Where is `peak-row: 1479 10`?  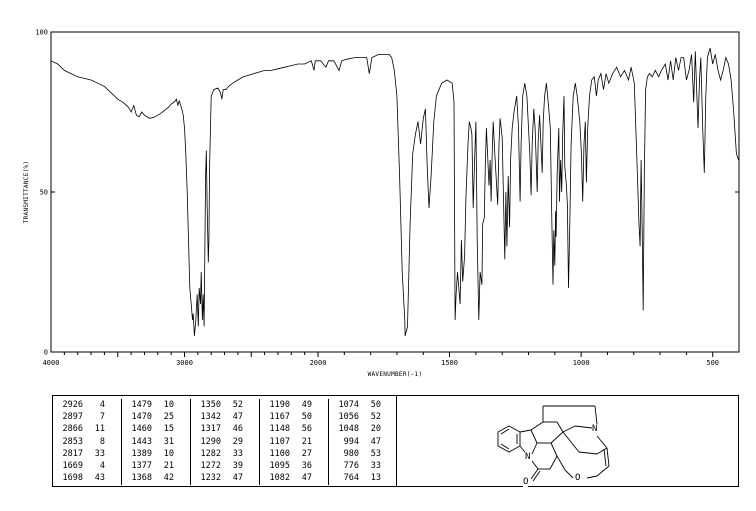
peak-row: 1479 10 is located at coordinates (156, 405).